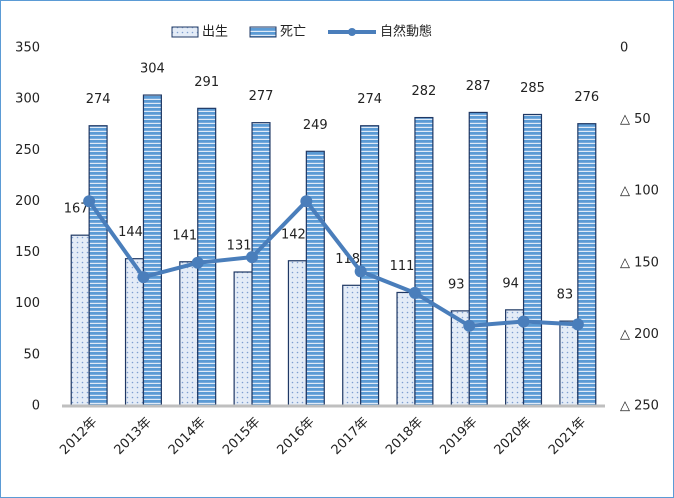 This screenshot has width=674, height=498. Describe the element at coordinates (456, 284) in the screenshot. I see `data-label: 93` at that location.